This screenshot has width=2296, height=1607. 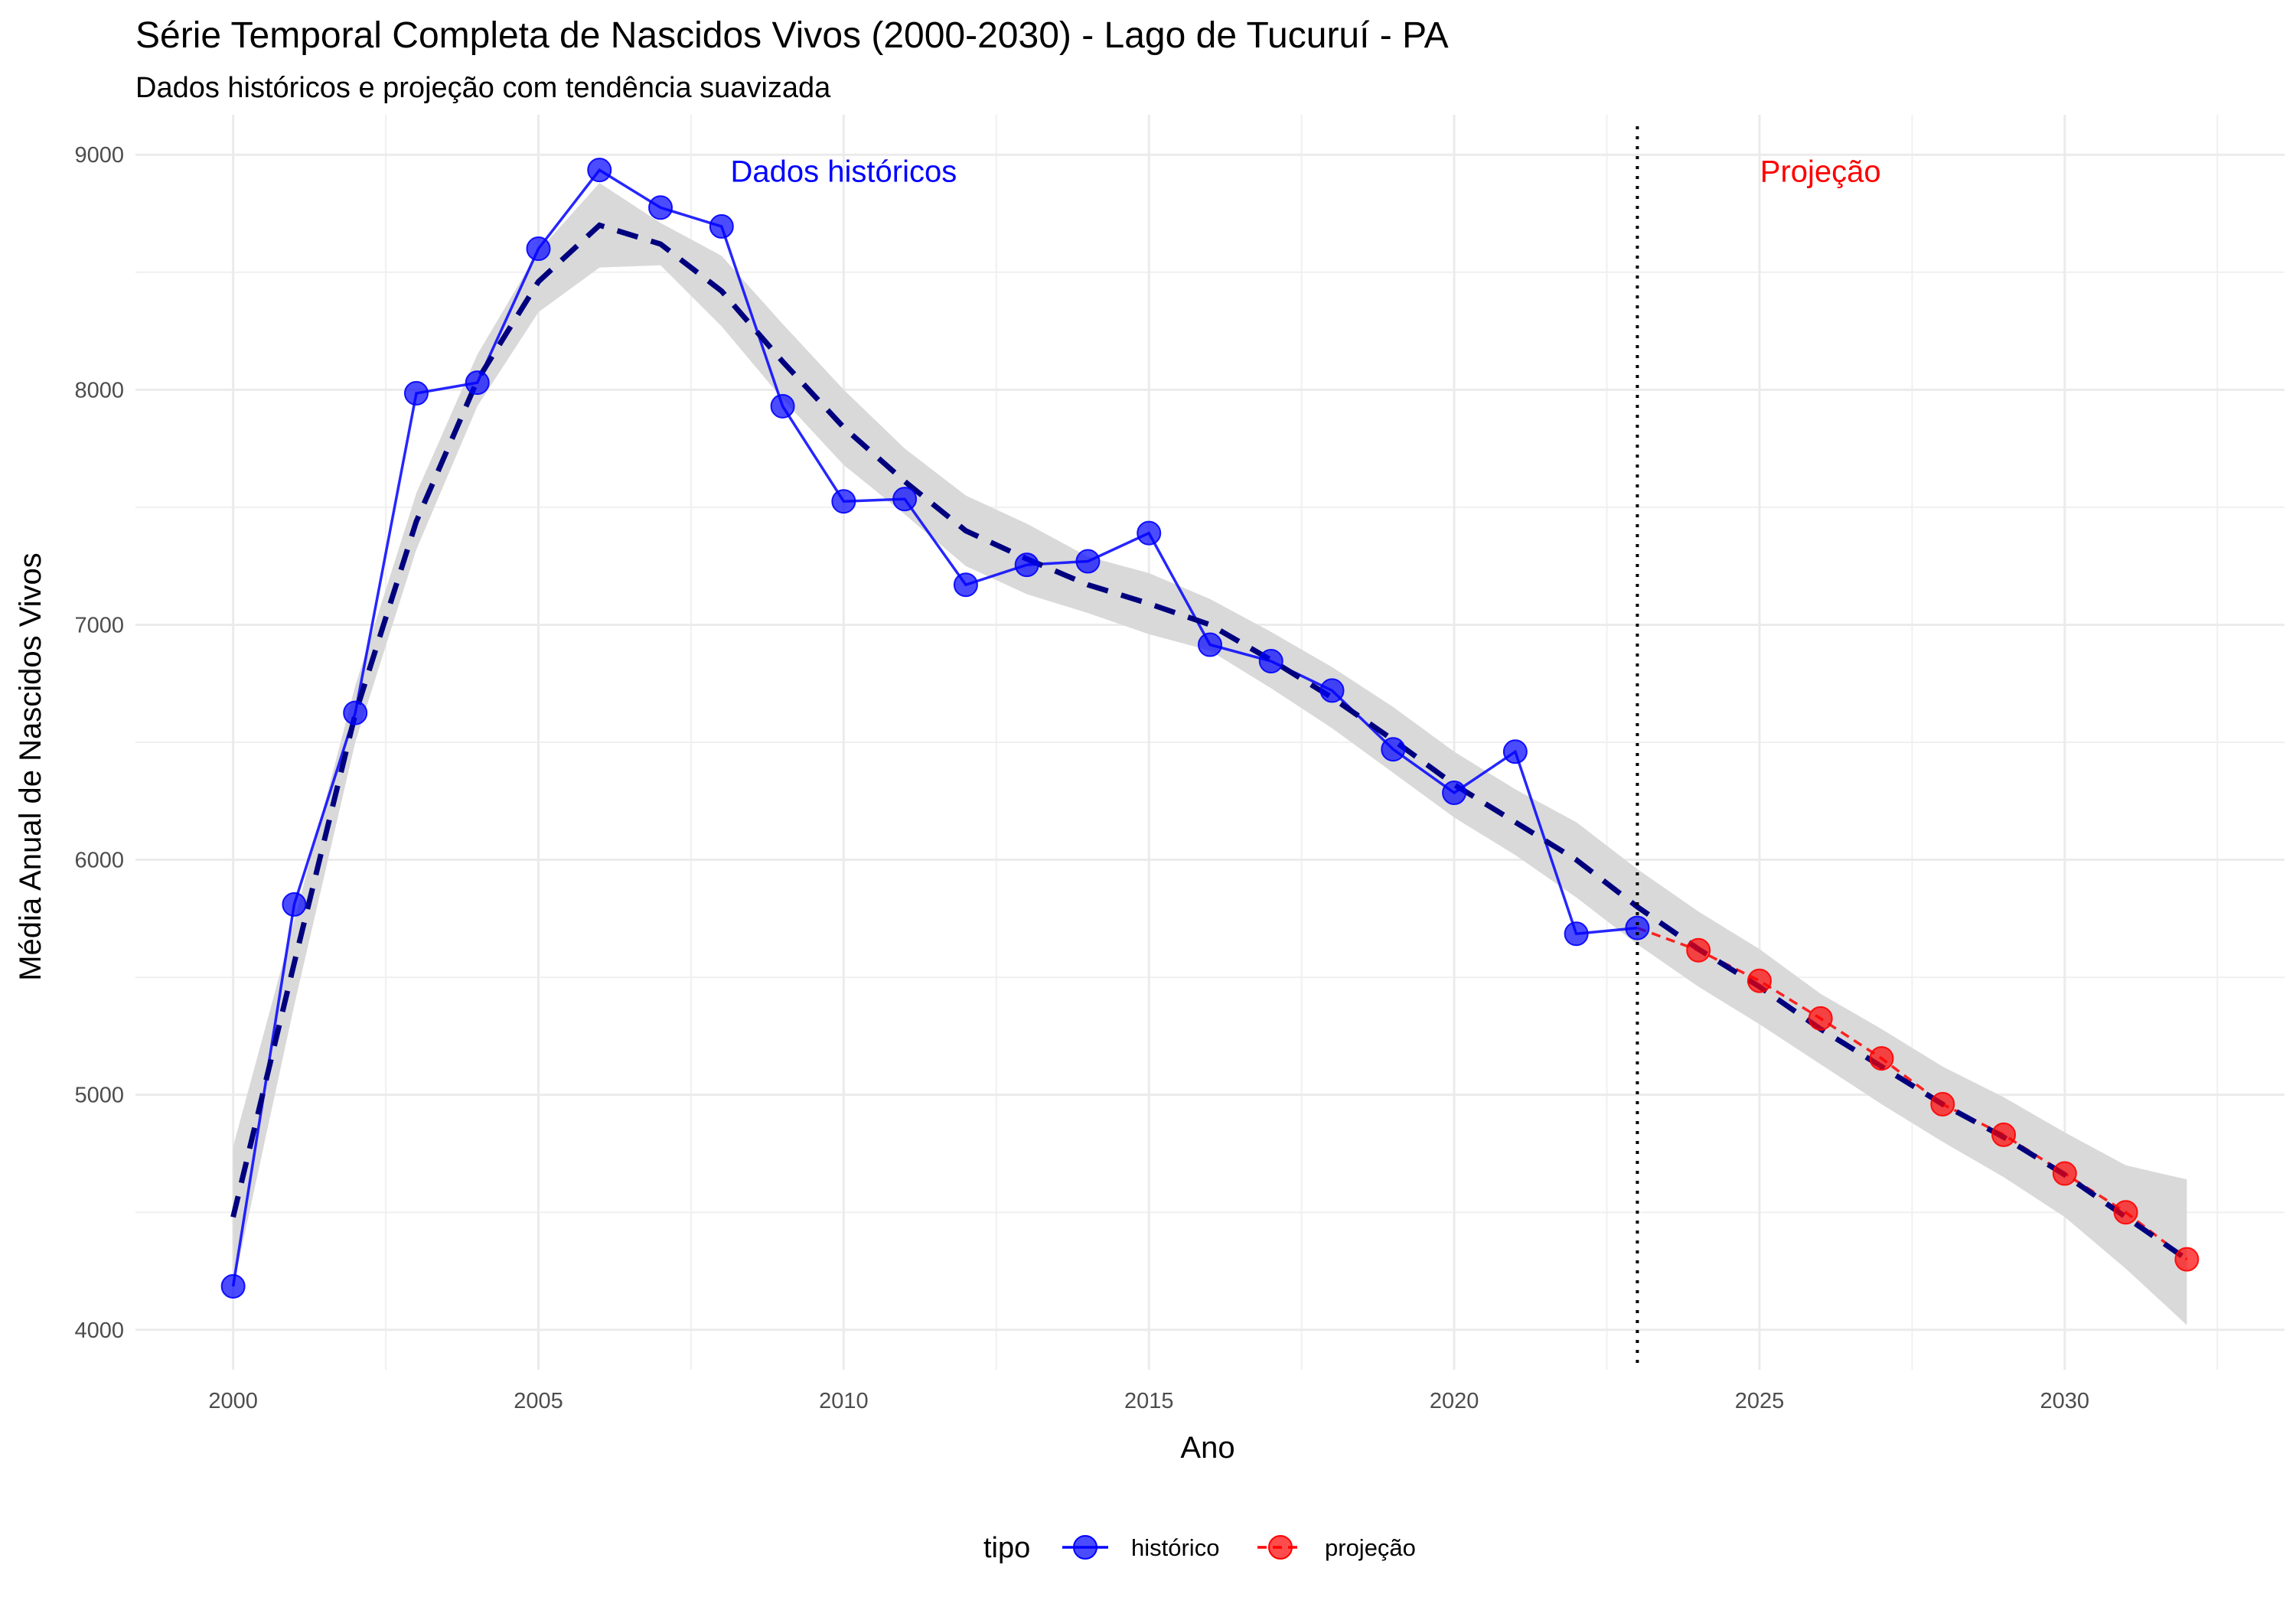 What do you see at coordinates (1175, 1547) in the screenshot?
I see `legend-label-historico: histórico` at bounding box center [1175, 1547].